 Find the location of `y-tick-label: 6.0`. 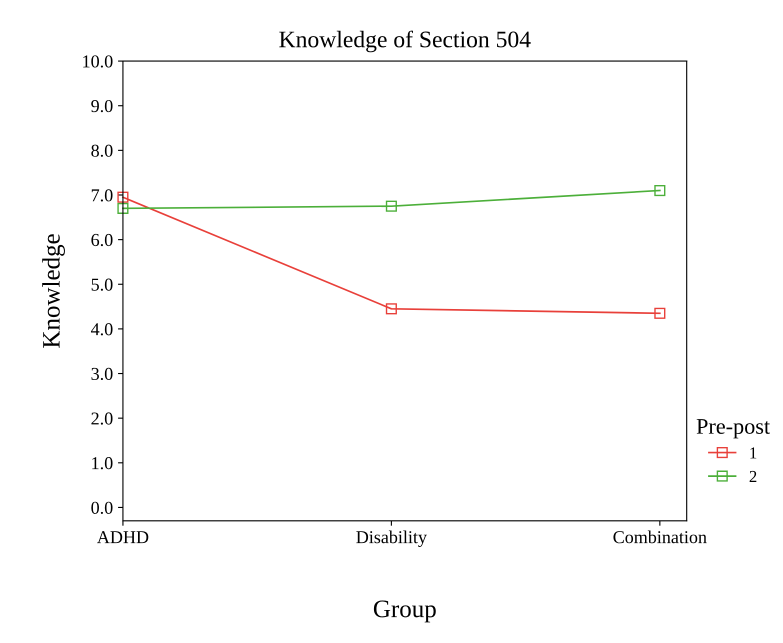

y-tick-label: 6.0 is located at coordinates (102, 240).